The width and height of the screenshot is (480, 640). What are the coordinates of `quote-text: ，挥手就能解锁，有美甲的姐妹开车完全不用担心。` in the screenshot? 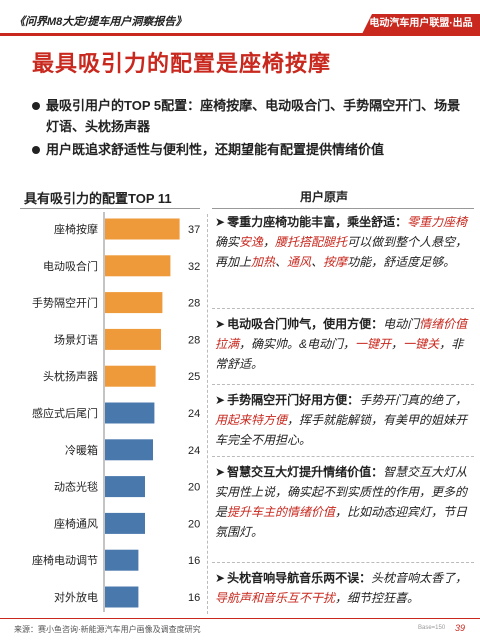 It's located at (341, 430).